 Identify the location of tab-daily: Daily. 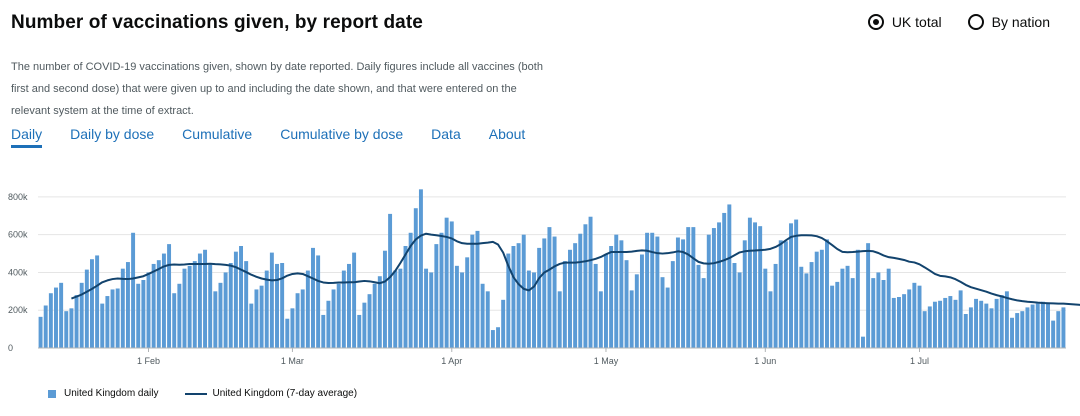
(27, 137).